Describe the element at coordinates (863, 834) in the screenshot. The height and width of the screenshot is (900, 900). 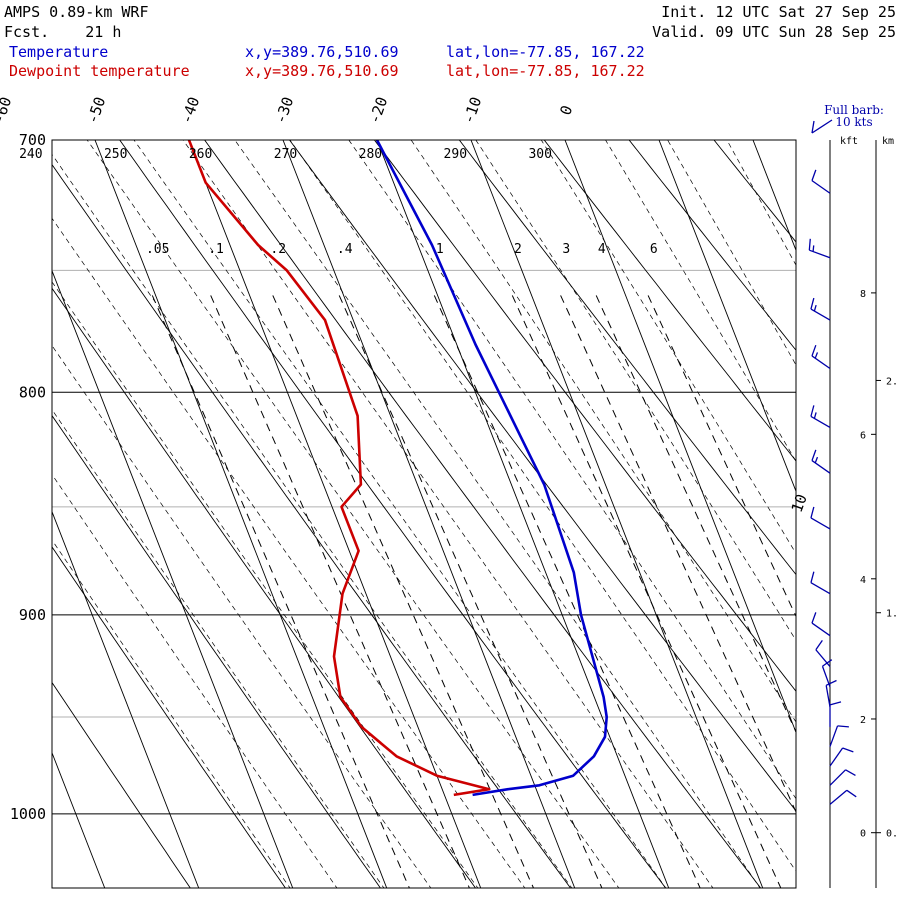
I see `kft-tick-label-0: 0` at that location.